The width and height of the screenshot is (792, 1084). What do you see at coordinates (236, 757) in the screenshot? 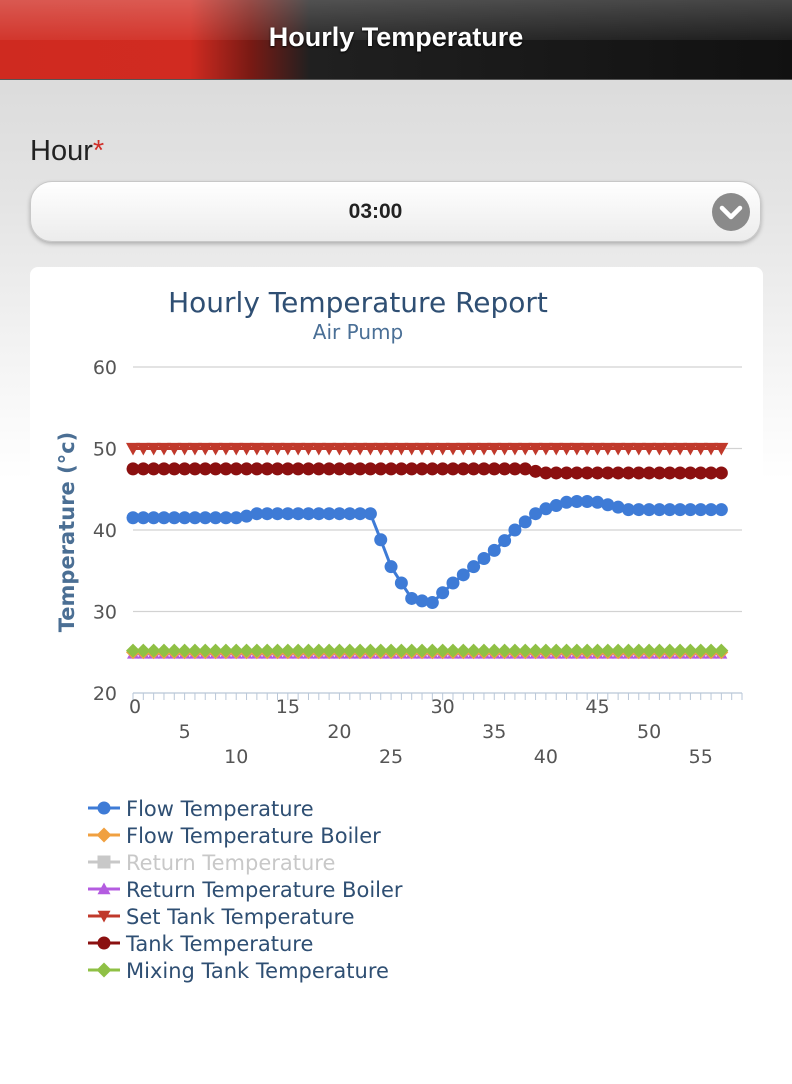
I see `x-tick-label: 10` at bounding box center [236, 757].